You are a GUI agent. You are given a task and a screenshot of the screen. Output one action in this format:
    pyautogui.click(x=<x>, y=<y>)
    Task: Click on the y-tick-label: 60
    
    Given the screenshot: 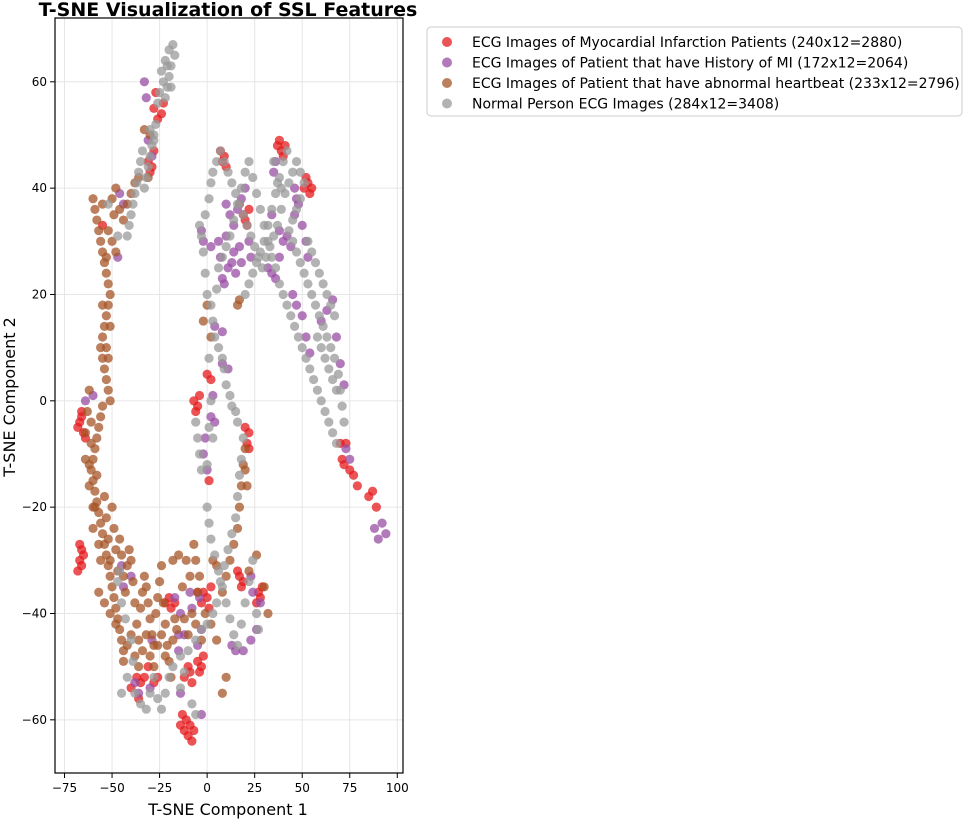 What is the action you would take?
    pyautogui.click(x=39, y=82)
    